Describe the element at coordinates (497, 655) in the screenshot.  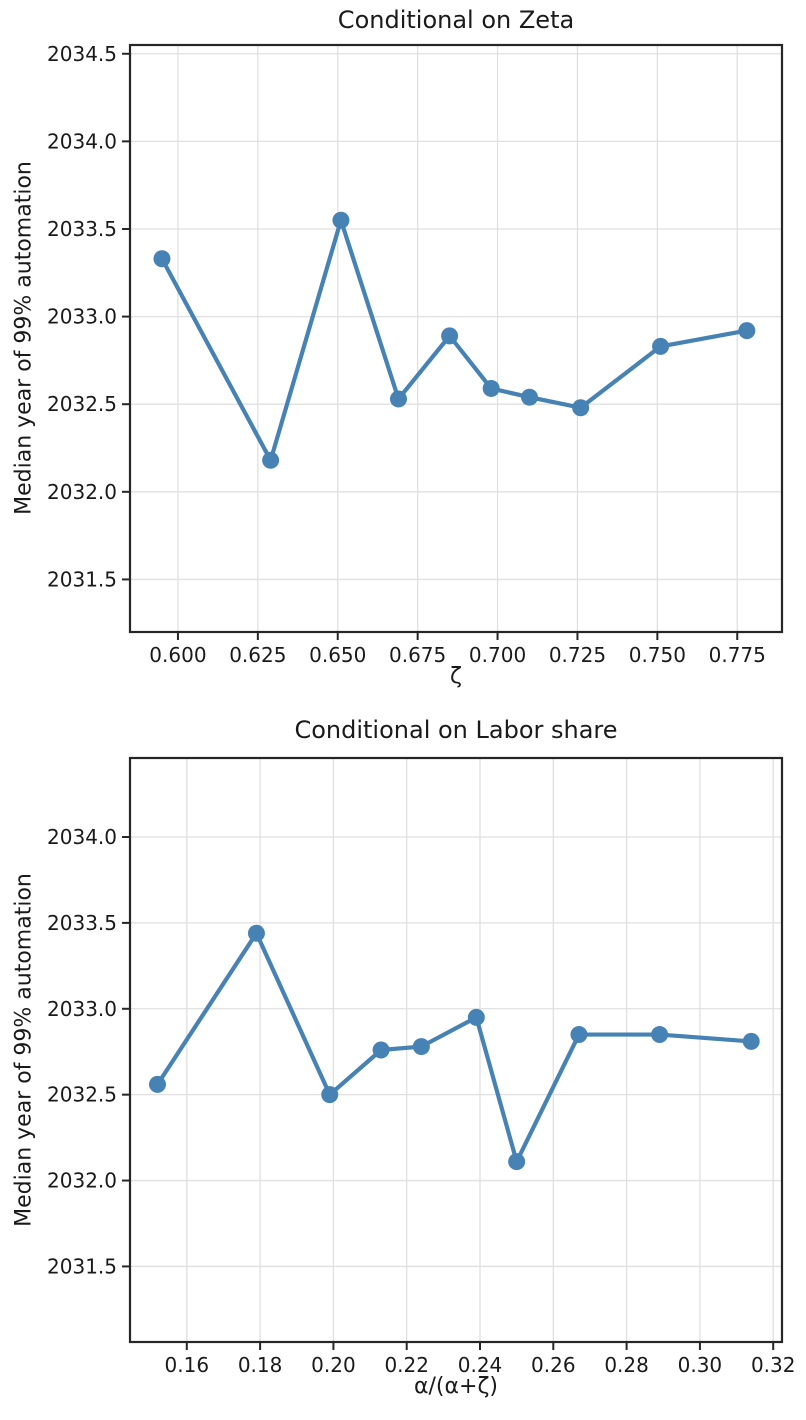
I see `x-tick-label: 0.700` at that location.